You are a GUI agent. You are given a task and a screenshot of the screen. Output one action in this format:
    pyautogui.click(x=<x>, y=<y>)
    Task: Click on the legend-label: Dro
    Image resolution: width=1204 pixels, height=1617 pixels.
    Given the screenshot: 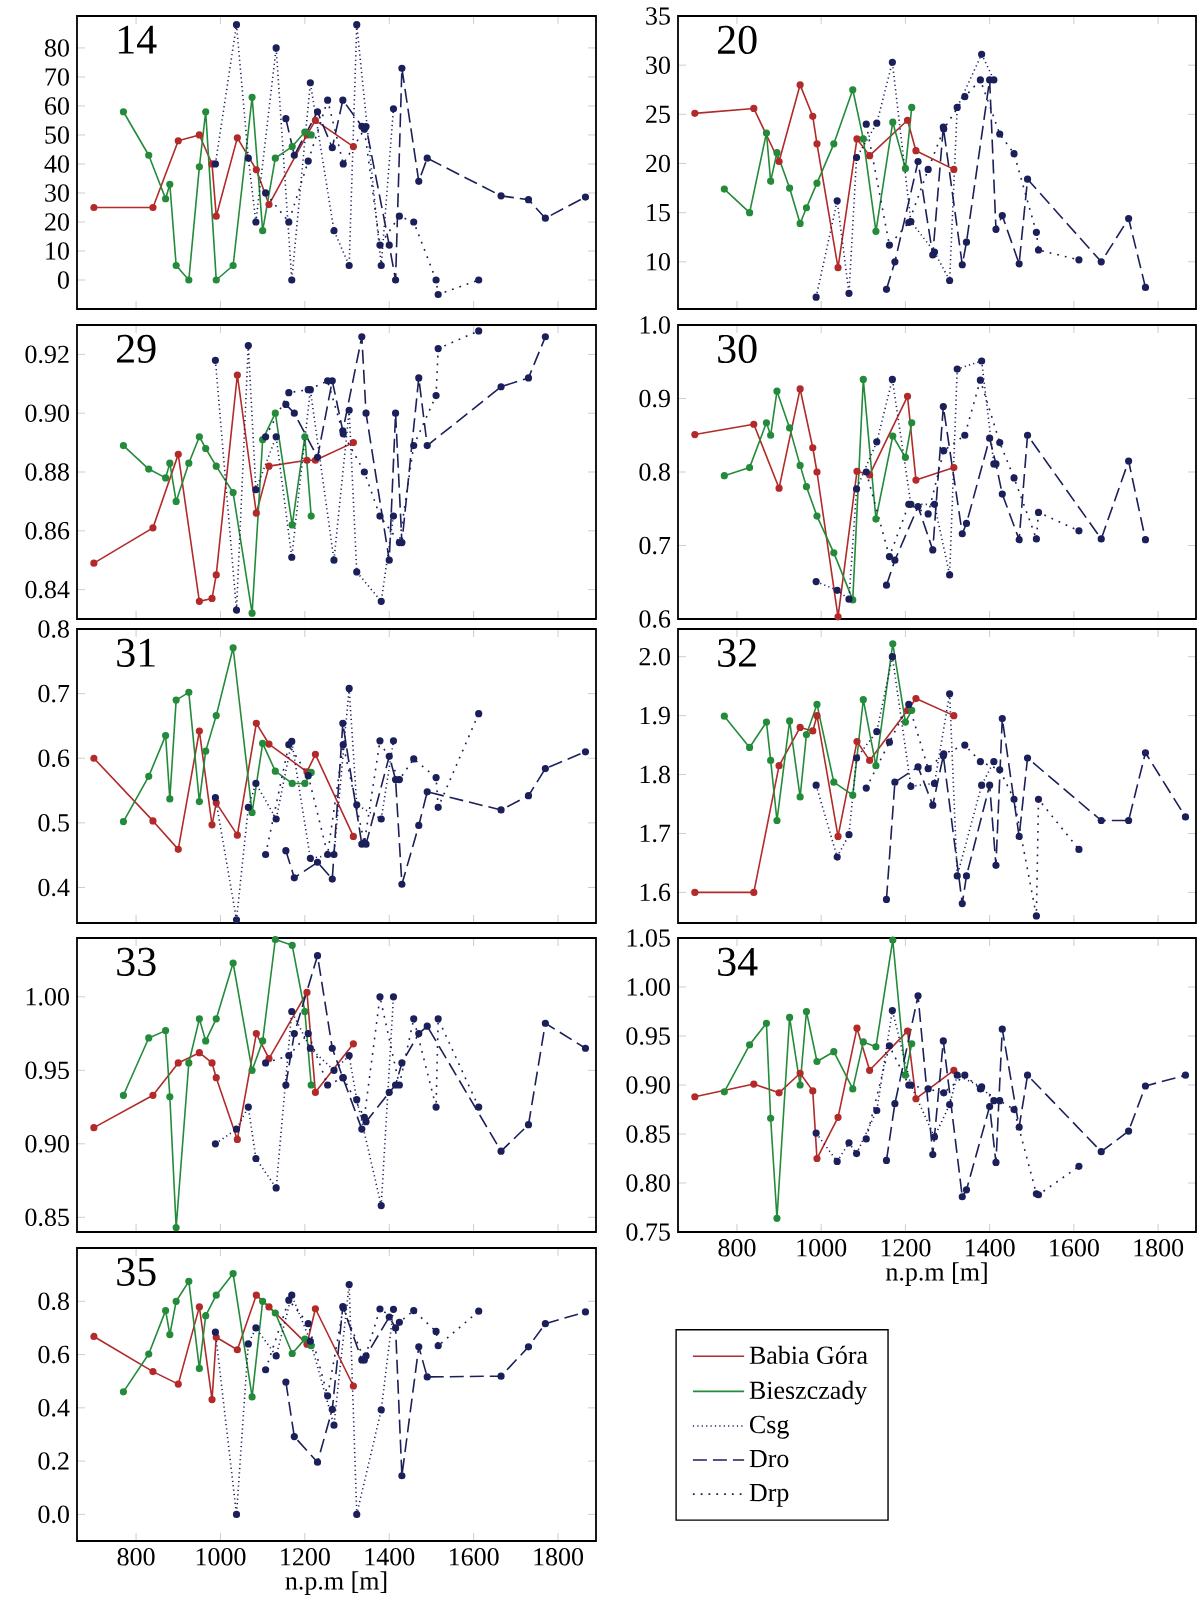 What is the action you would take?
    pyautogui.click(x=769, y=1459)
    